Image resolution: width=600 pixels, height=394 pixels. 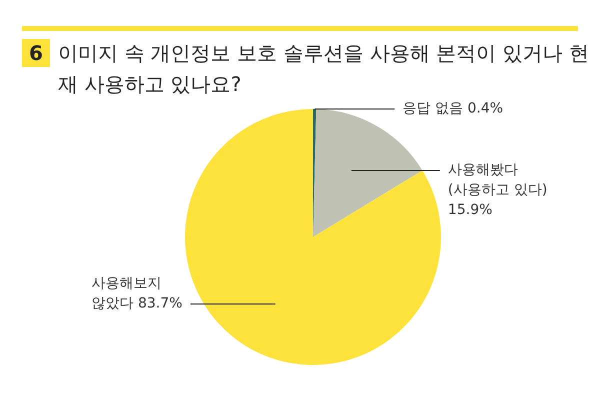 What do you see at coordinates (470, 210) in the screenshot?
I see `data-label: 15.9%` at bounding box center [470, 210].